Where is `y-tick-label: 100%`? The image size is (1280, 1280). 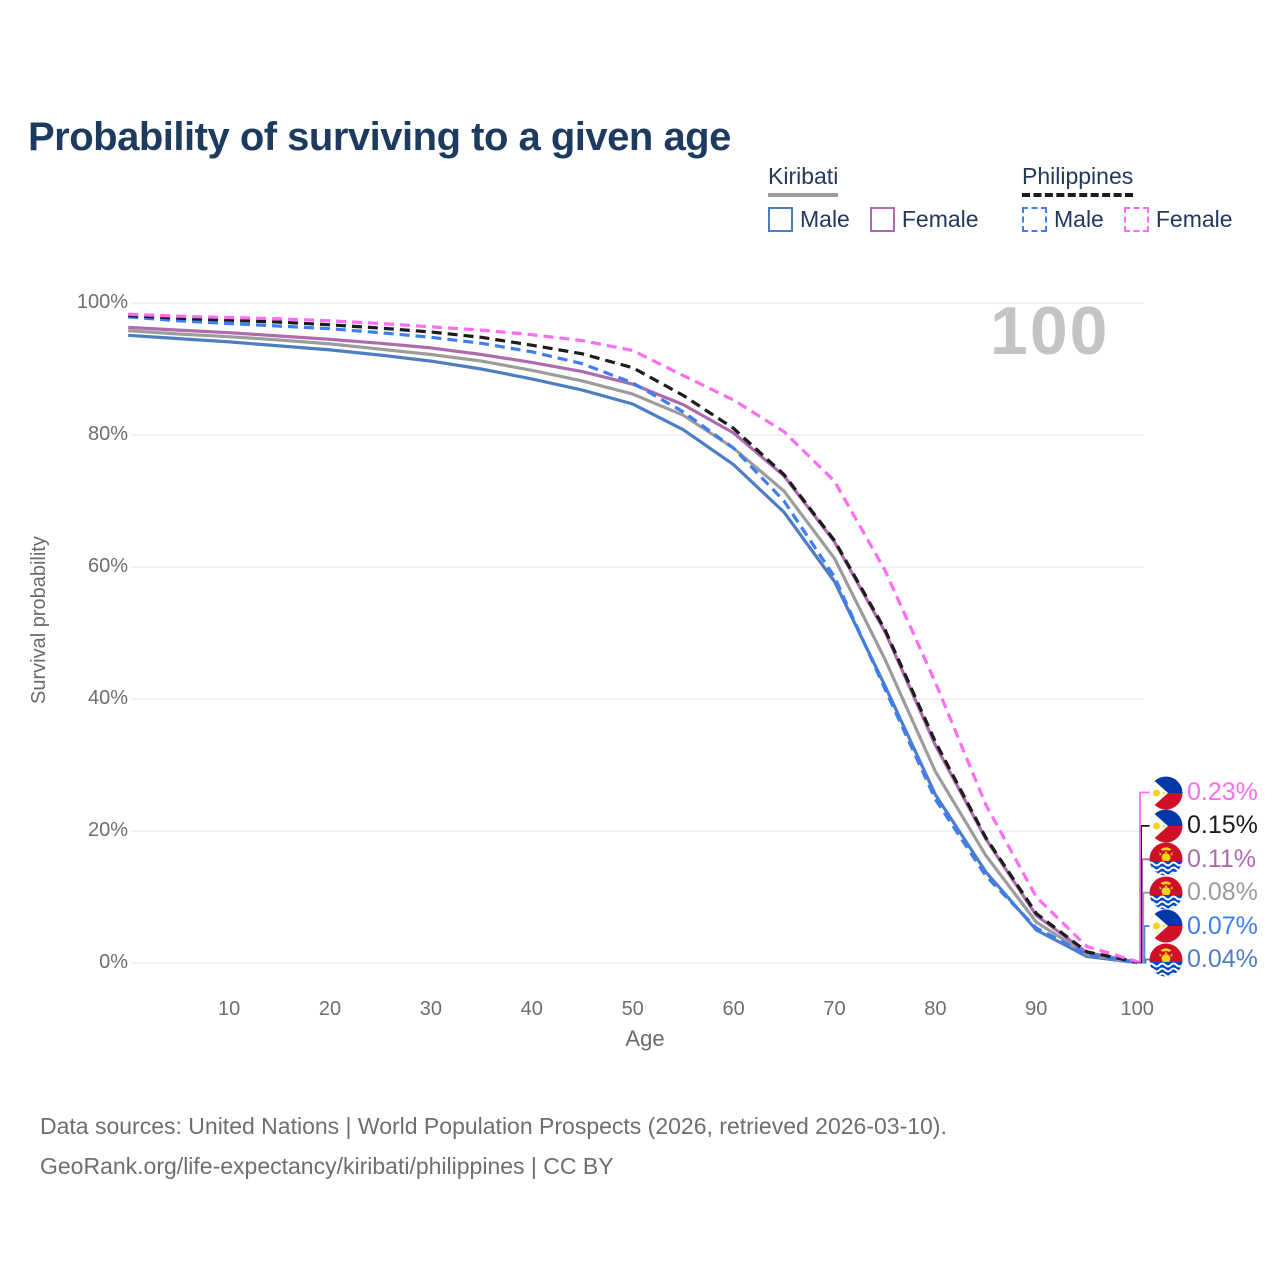
y-tick-label: 100% is located at coordinates (102, 302).